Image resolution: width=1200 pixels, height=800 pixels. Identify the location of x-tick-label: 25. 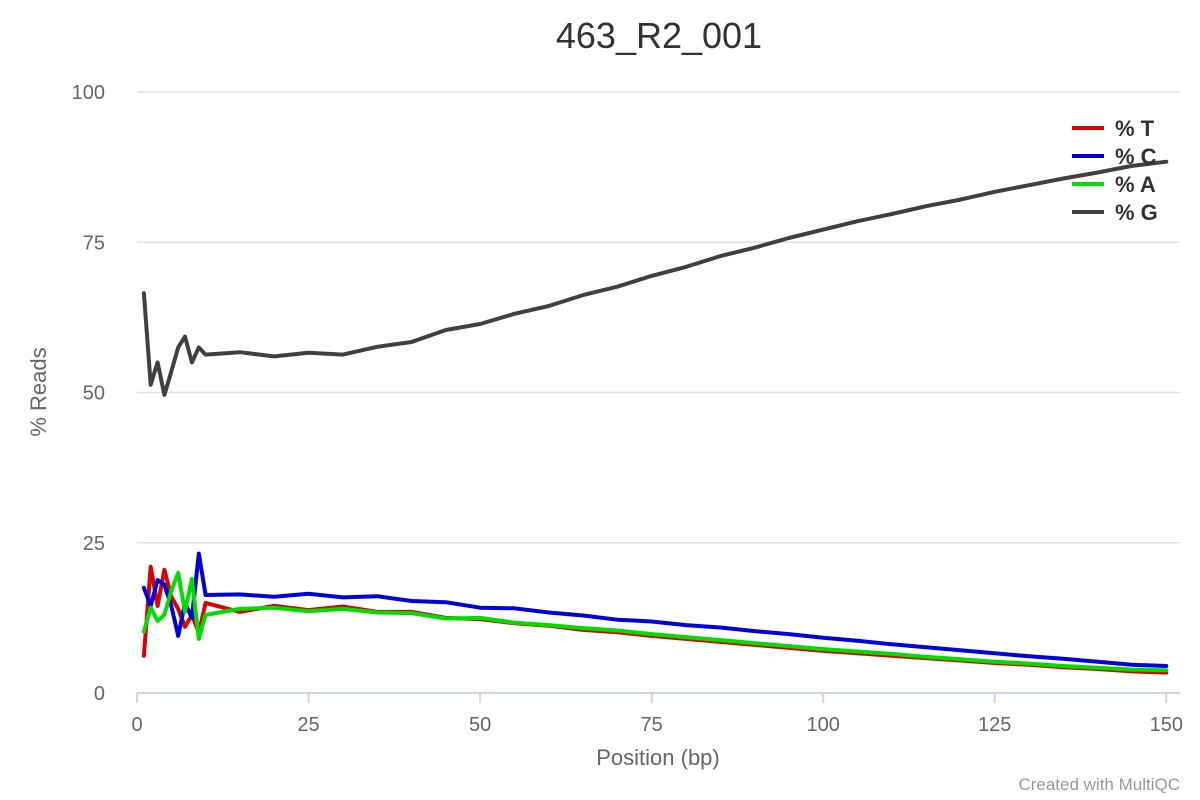
(308, 725).